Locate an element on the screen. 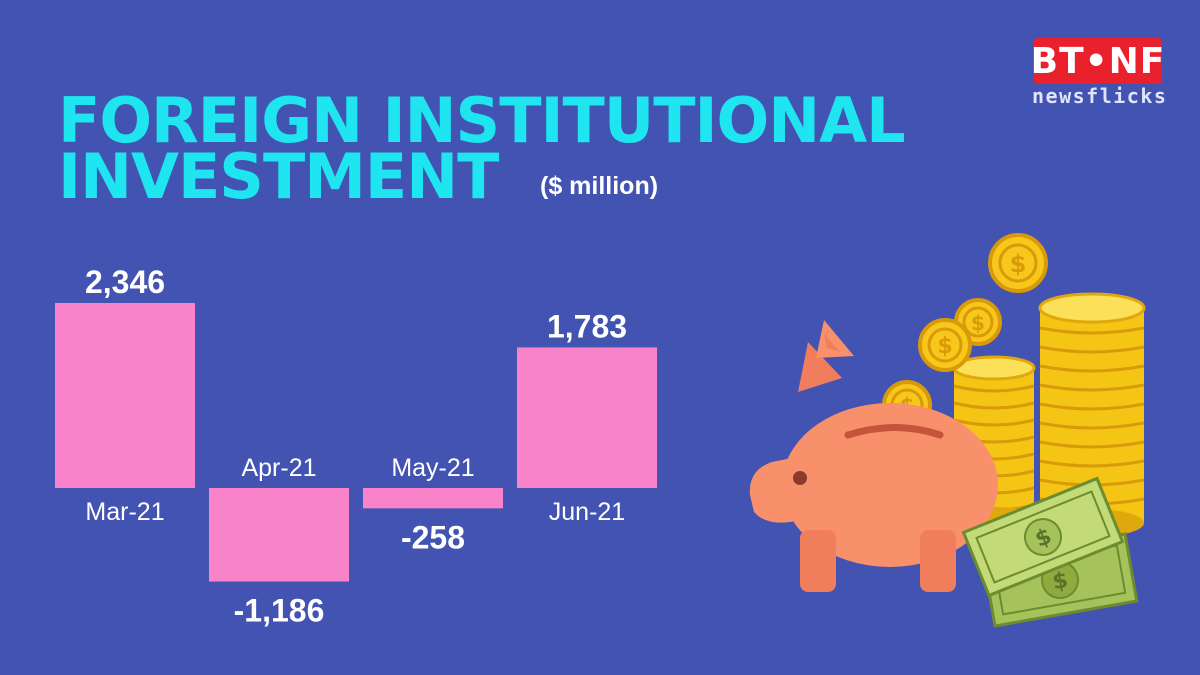 This screenshot has width=1200, height=675. logo-mark: BT•NF is located at coordinates (1098, 61).